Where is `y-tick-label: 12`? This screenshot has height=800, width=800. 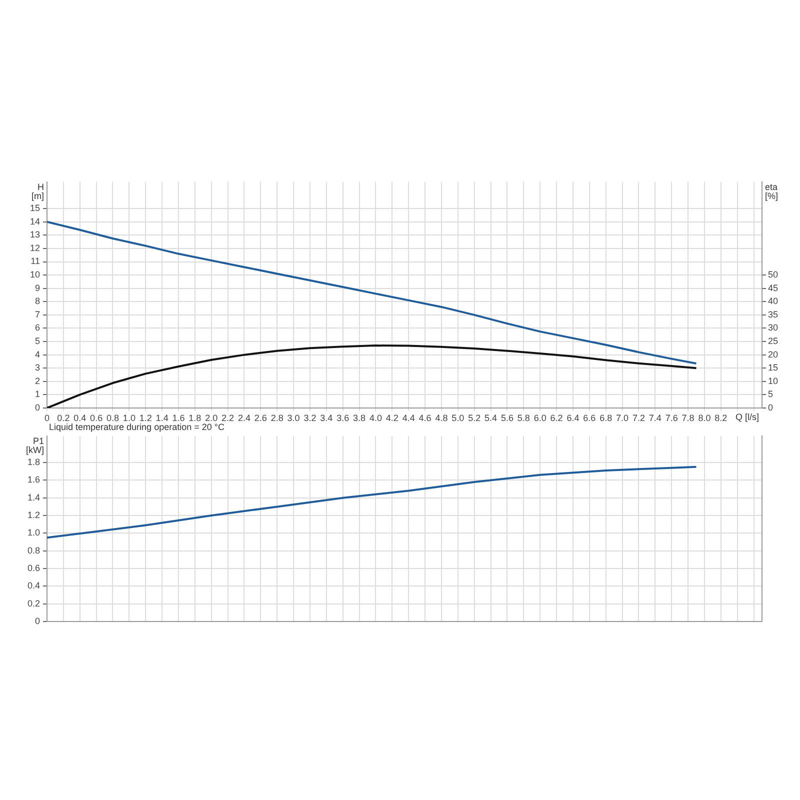
y-tick-label: 12 is located at coordinates (35, 247).